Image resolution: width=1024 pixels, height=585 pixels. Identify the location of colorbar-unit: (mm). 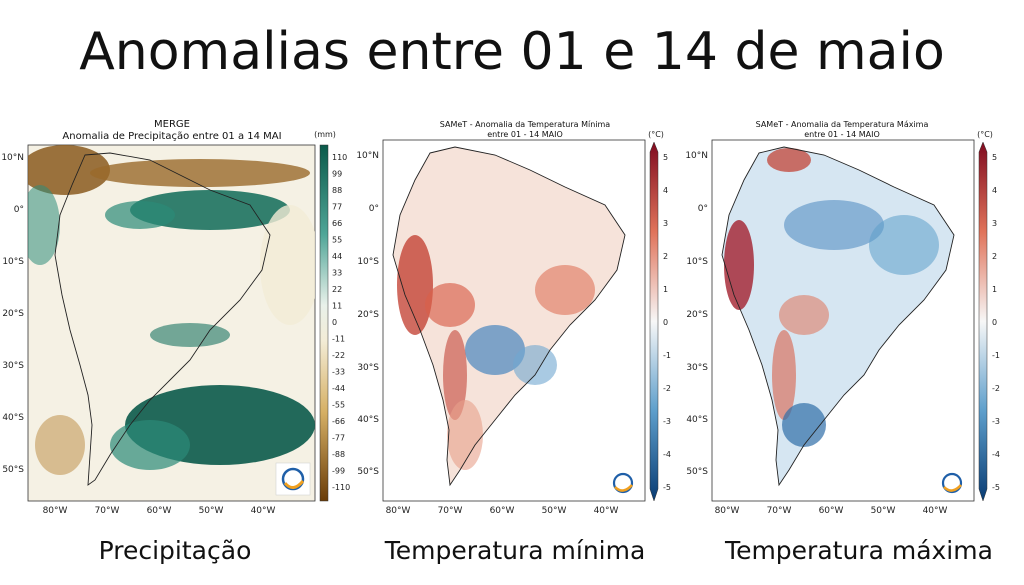
(325, 134).